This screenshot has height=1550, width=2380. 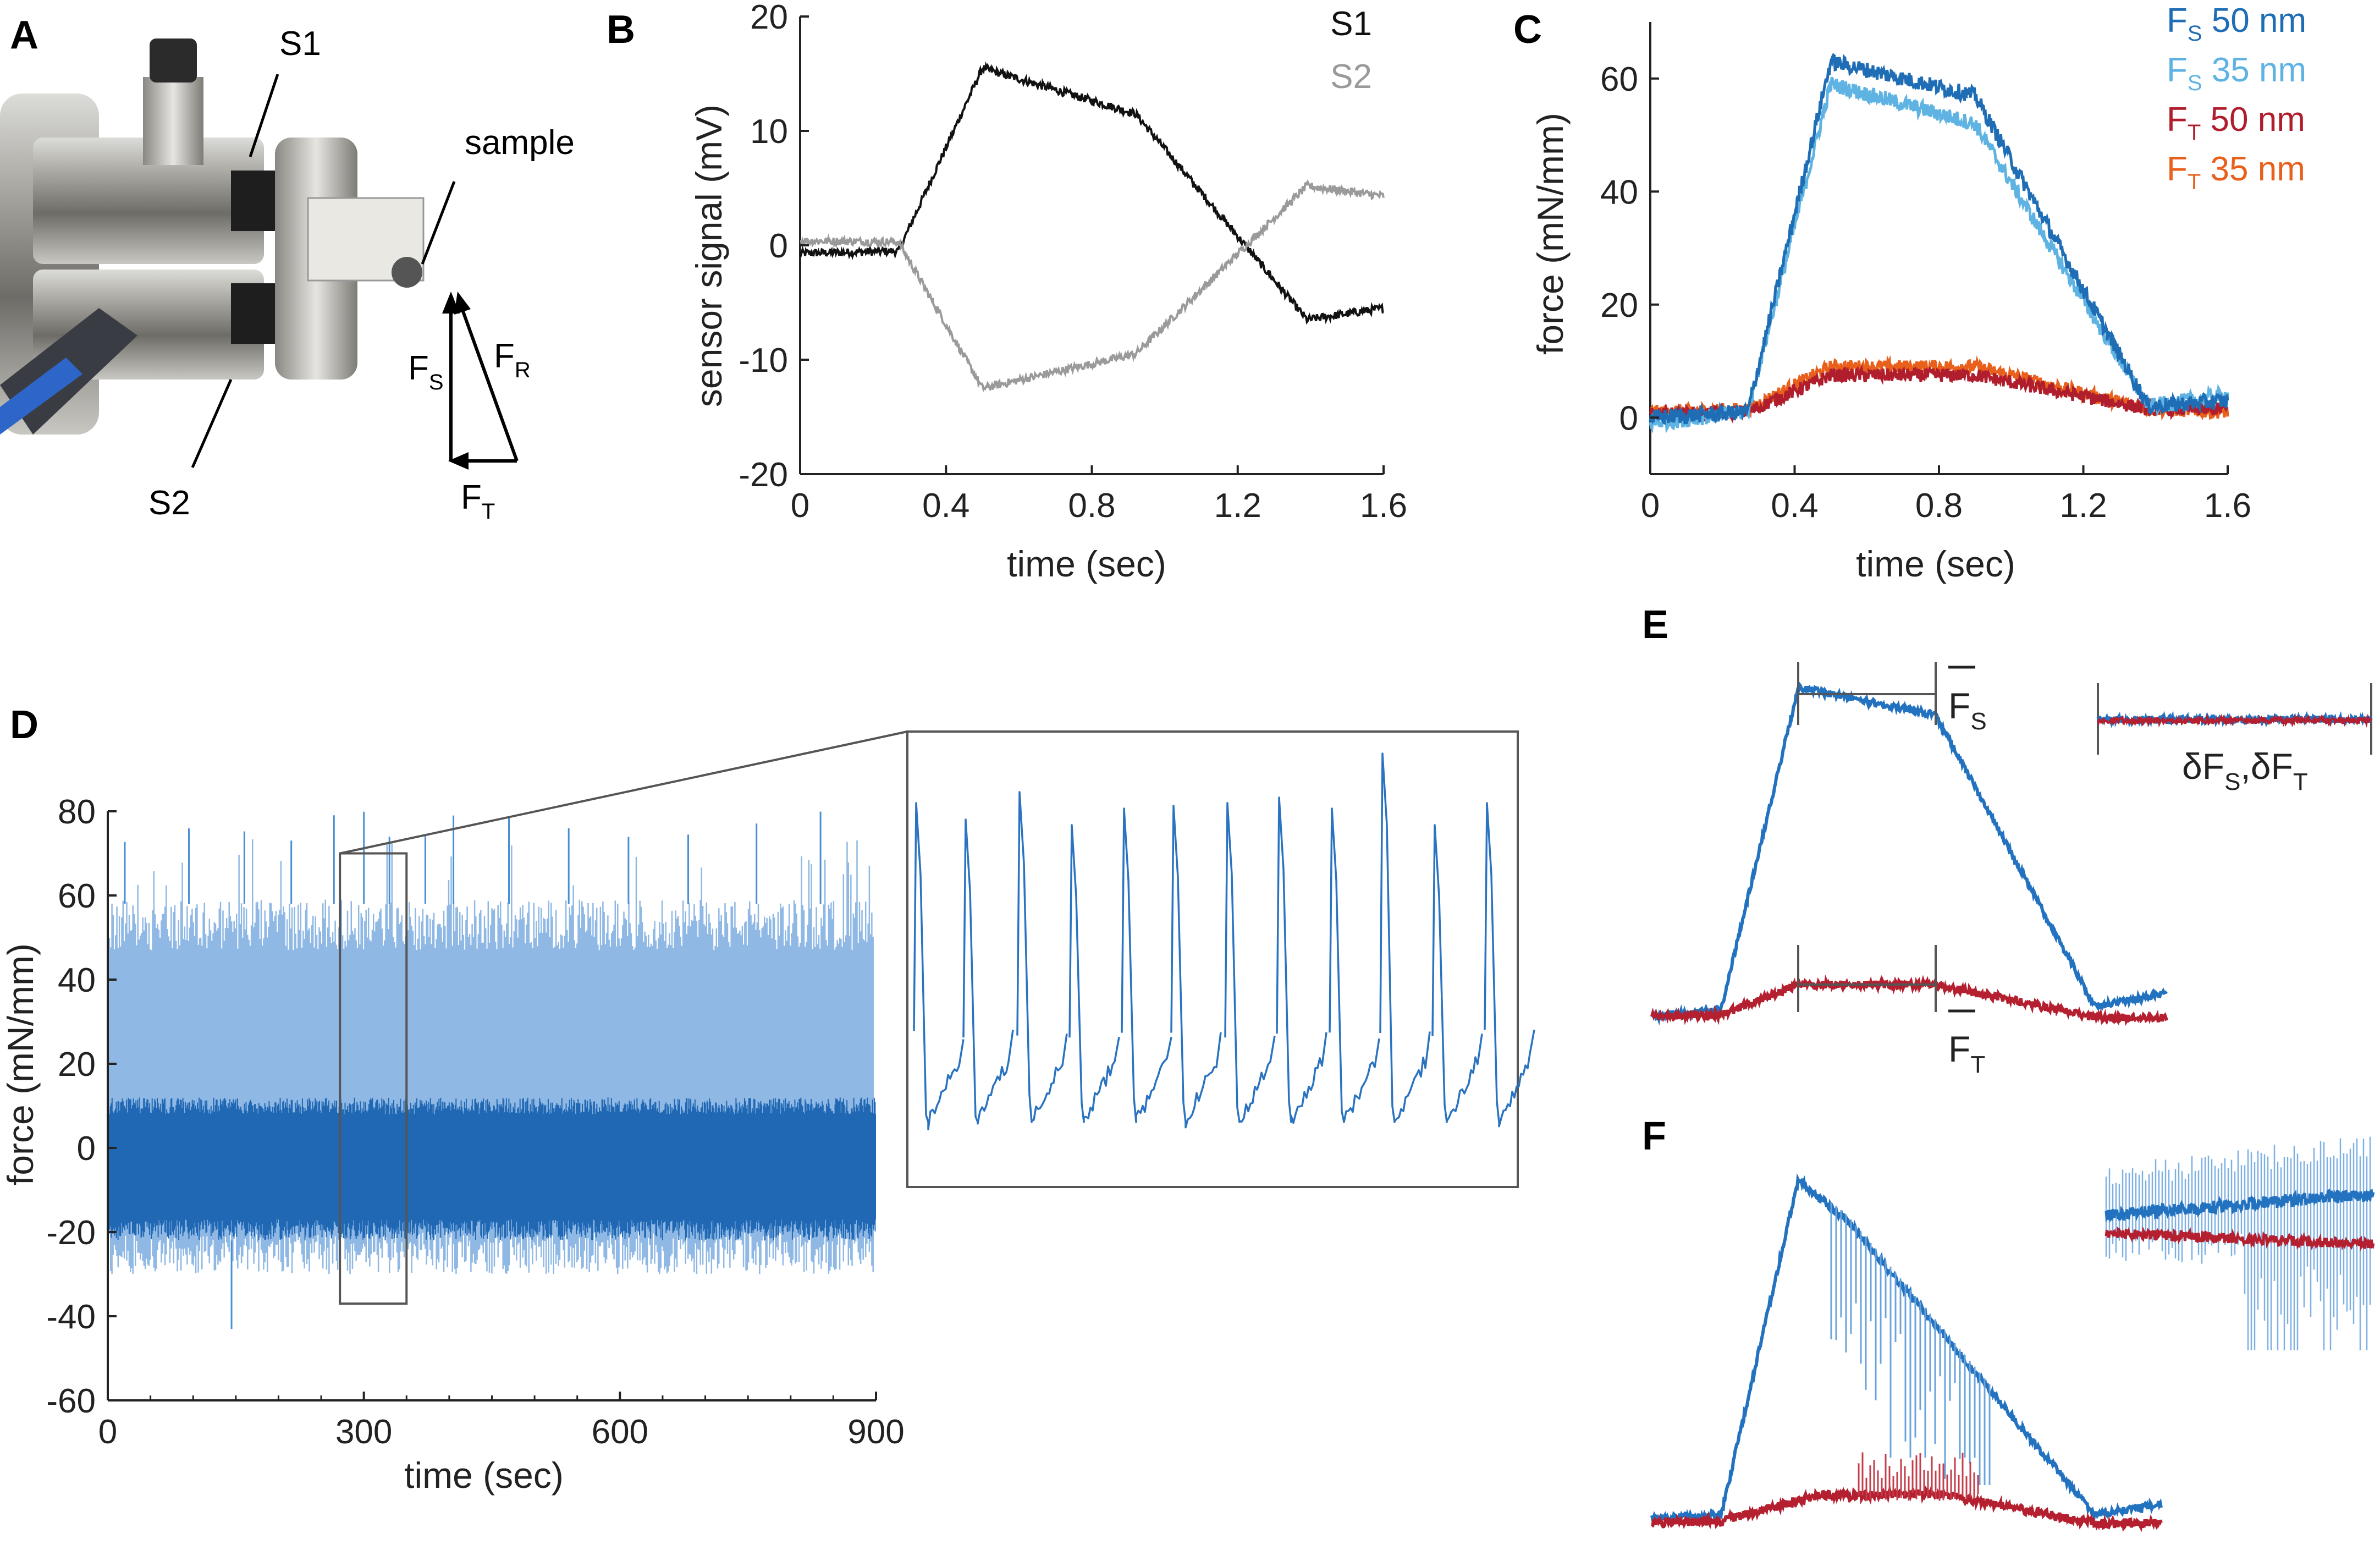 I want to click on panel-b-xtick-label: 0, so click(x=800, y=506).